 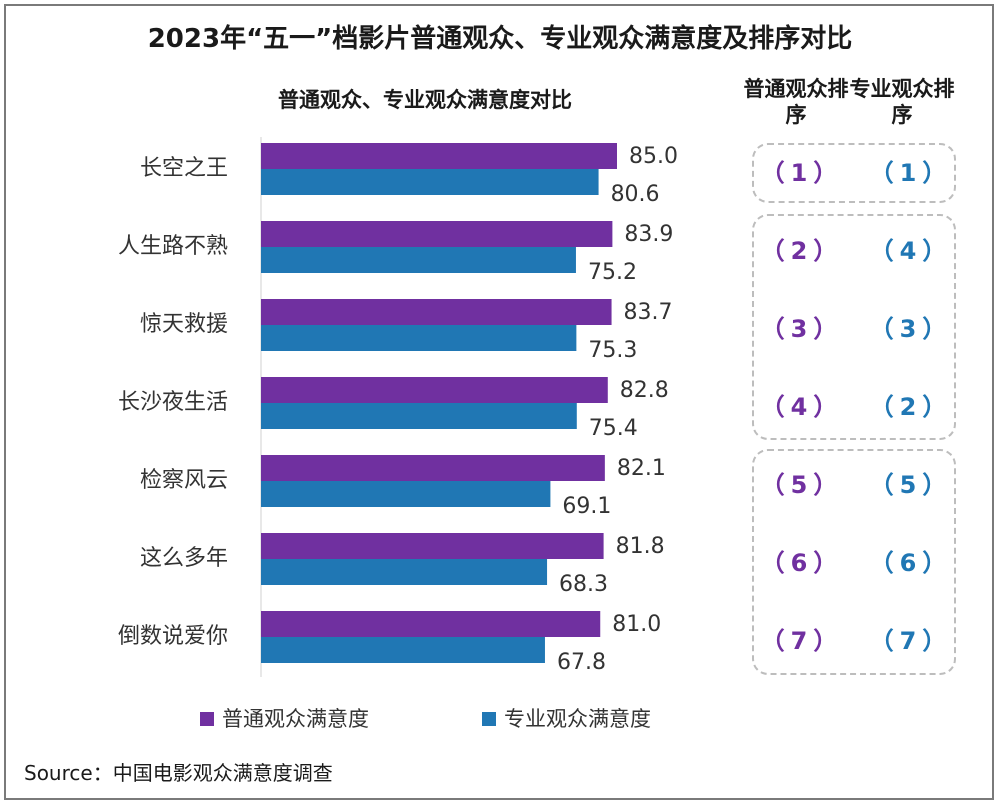 What do you see at coordinates (612, 272) in the screenshot?
I see `data-label: 75.2` at bounding box center [612, 272].